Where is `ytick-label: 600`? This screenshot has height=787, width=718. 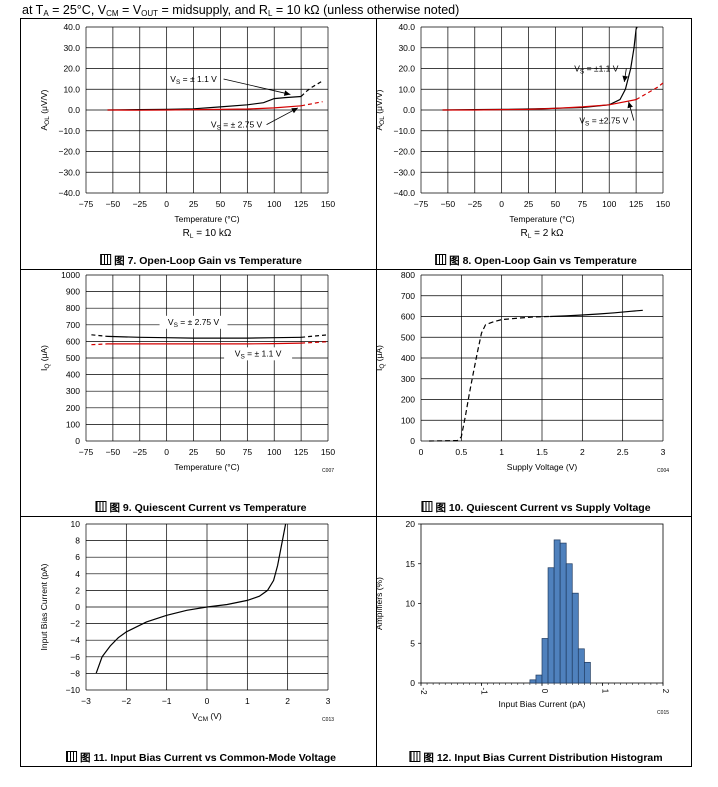
ytick-label: 600 is located at coordinates (408, 317).